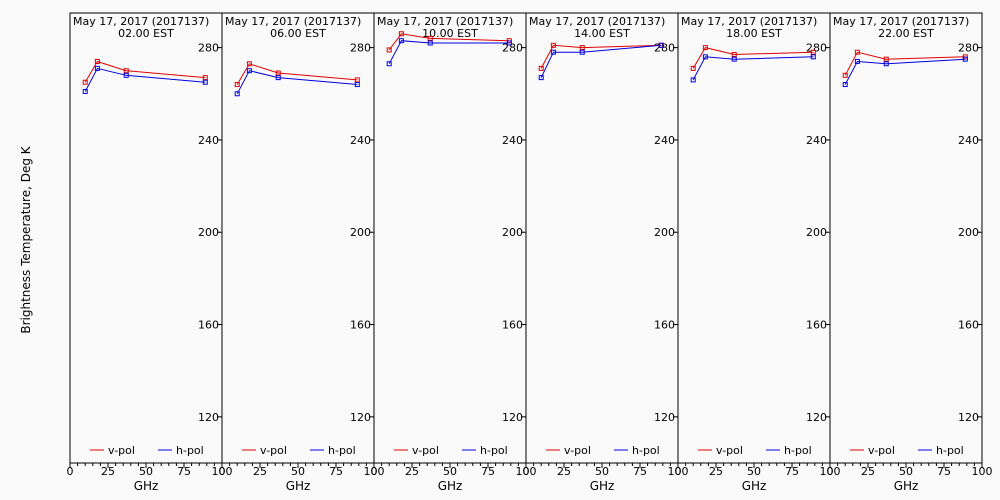 The width and height of the screenshot is (1000, 500). I want to click on panel-title-time: 22.00 EST, so click(906, 33).